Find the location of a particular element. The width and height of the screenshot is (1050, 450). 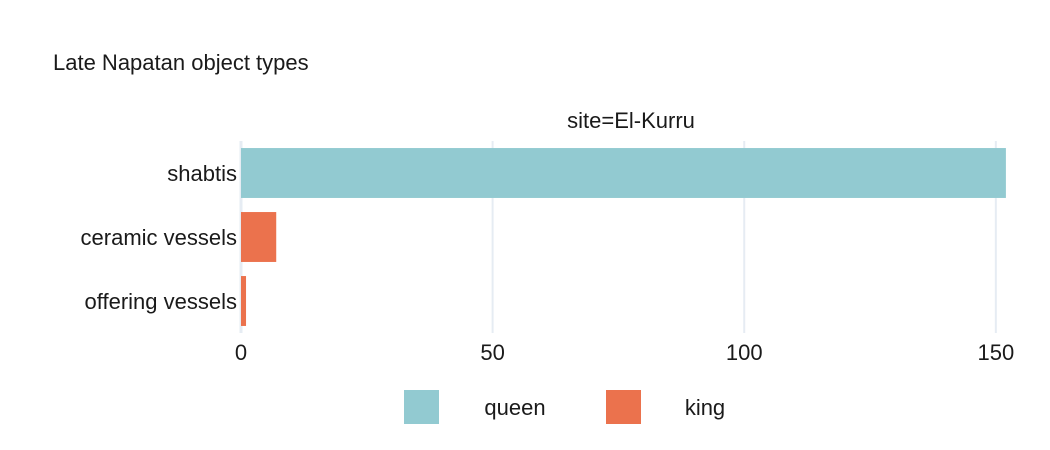

bar-queen-shabtis is located at coordinates (623, 173).